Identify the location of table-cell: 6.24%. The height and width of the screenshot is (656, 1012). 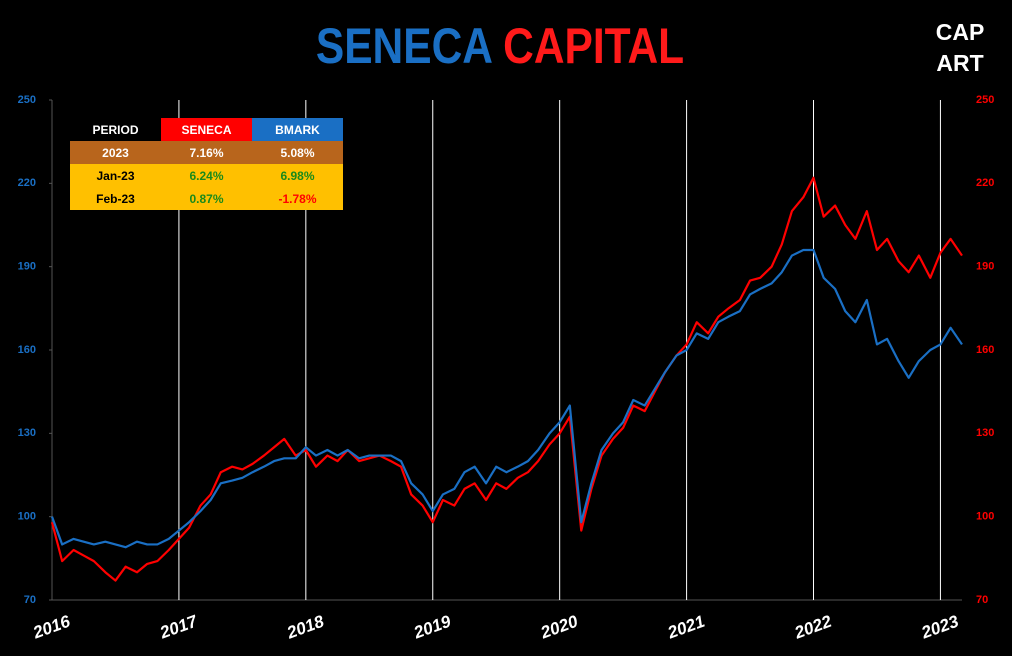
(206, 175).